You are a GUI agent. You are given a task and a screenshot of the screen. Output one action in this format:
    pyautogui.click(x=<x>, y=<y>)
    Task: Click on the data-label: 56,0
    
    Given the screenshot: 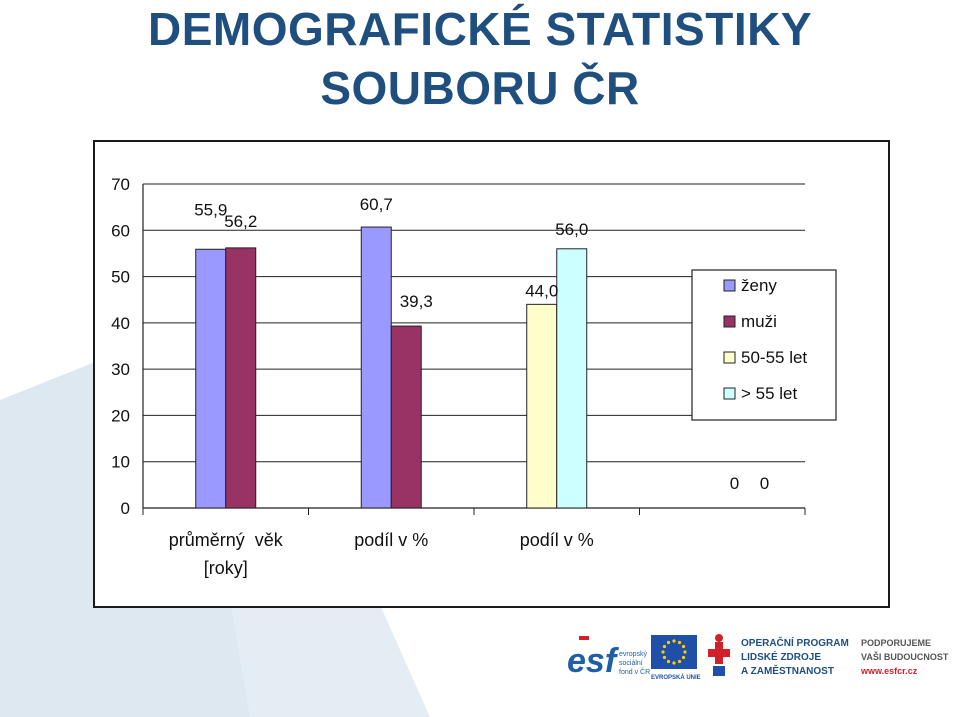 What is the action you would take?
    pyautogui.click(x=571, y=229)
    